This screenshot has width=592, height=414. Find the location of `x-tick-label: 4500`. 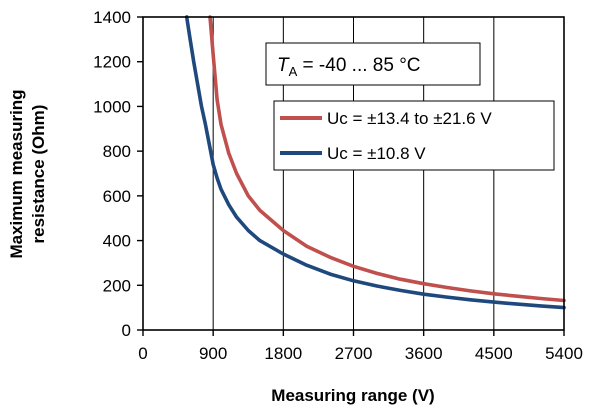

x-tick-label: 4500 is located at coordinates (494, 353).